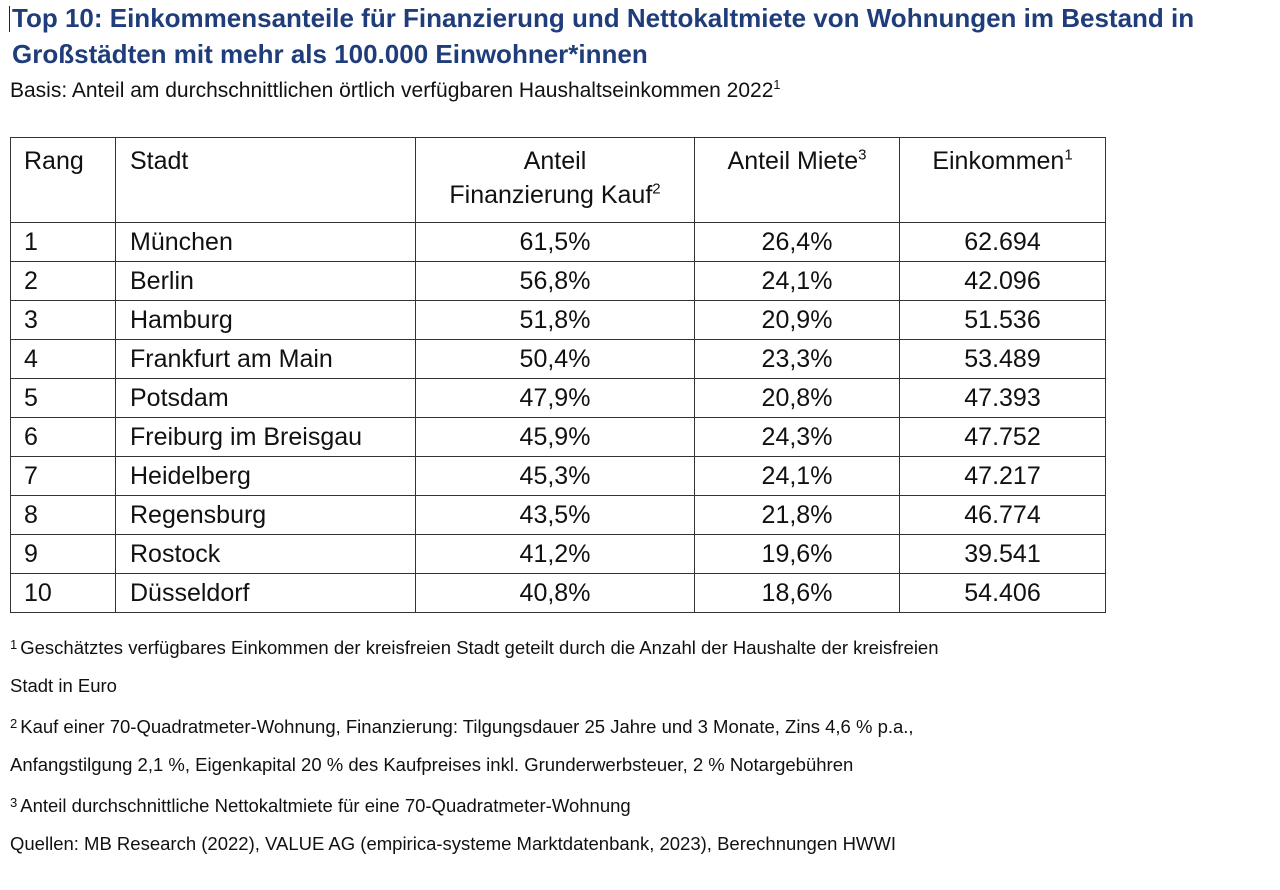  I want to click on footnote-3-marker: 3, so click(14, 802).